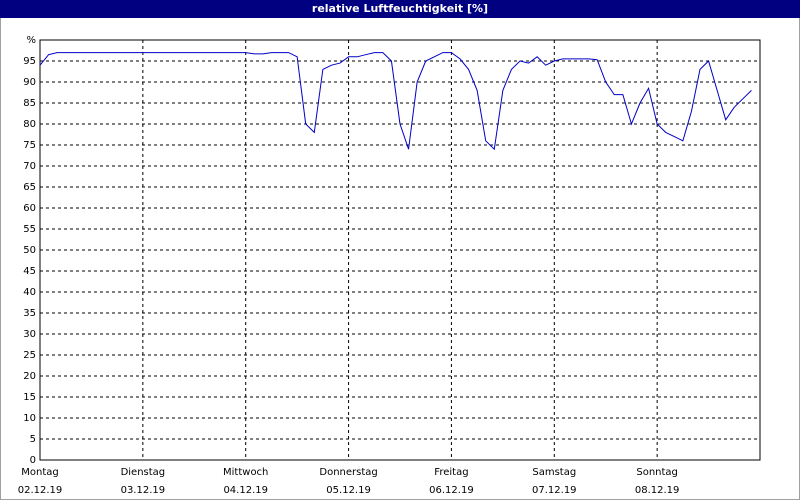  What do you see at coordinates (40, 490) in the screenshot?
I see `x-tick-date: 02.12.19` at bounding box center [40, 490].